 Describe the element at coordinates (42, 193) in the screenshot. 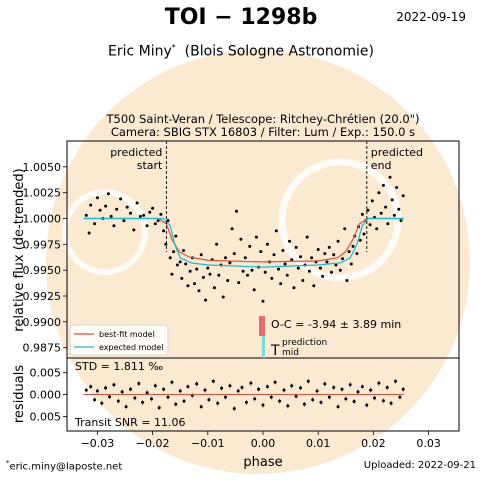

I see `main-y-tick-label: 1.0025` at that location.